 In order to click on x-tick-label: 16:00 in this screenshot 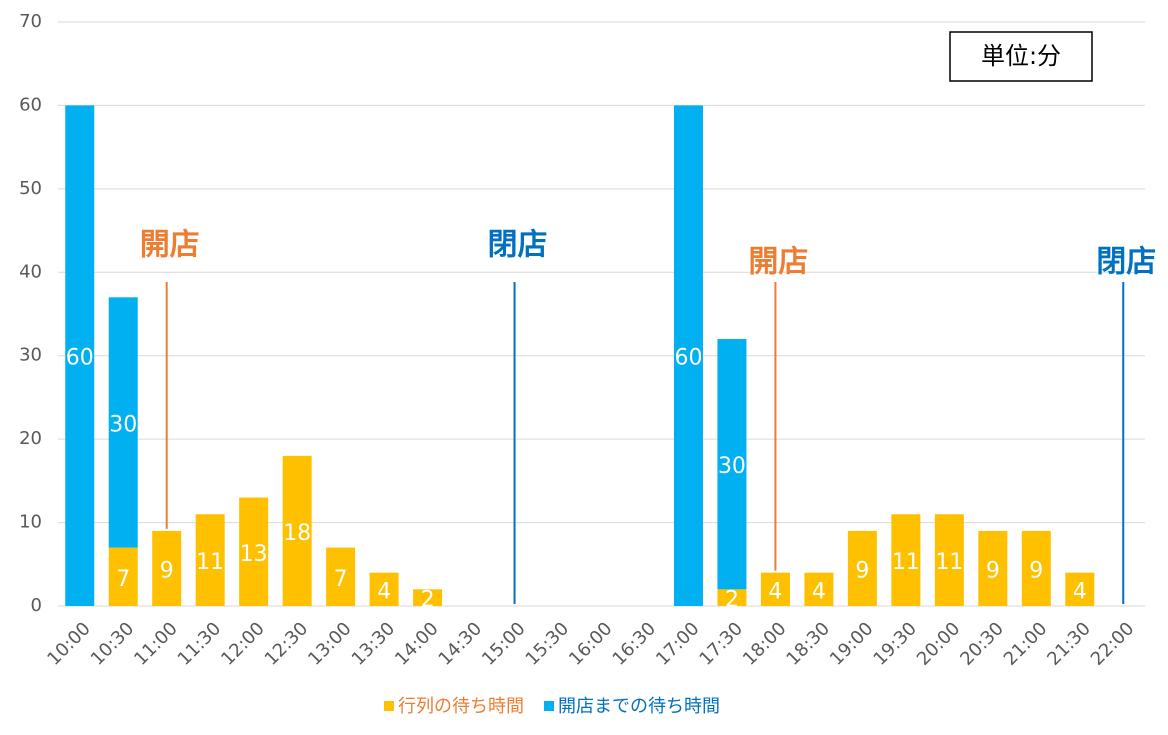, I will do `click(591, 644)`.